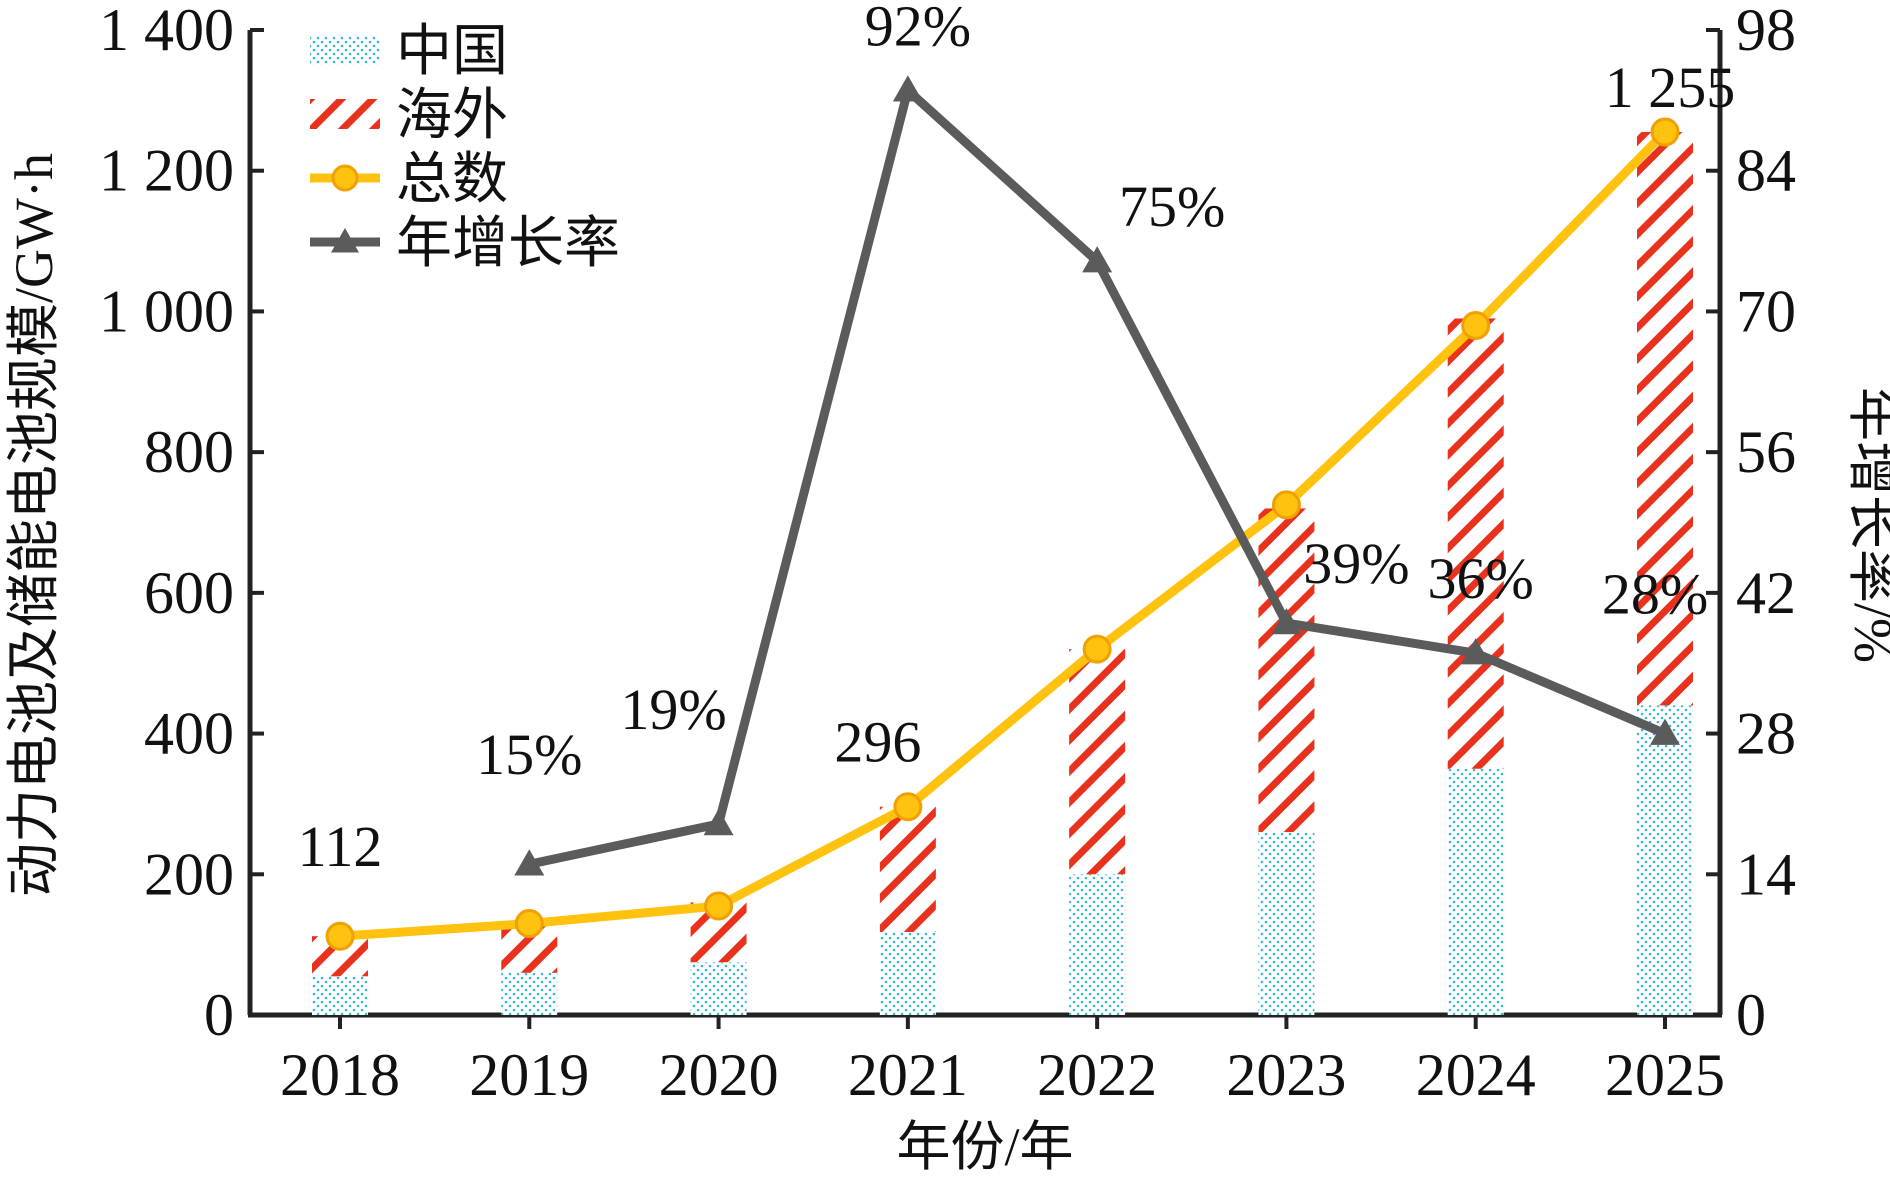 The image size is (1890, 1181). What do you see at coordinates (345, 114) in the screenshot?
I see `legend-swatch-overseas` at bounding box center [345, 114].